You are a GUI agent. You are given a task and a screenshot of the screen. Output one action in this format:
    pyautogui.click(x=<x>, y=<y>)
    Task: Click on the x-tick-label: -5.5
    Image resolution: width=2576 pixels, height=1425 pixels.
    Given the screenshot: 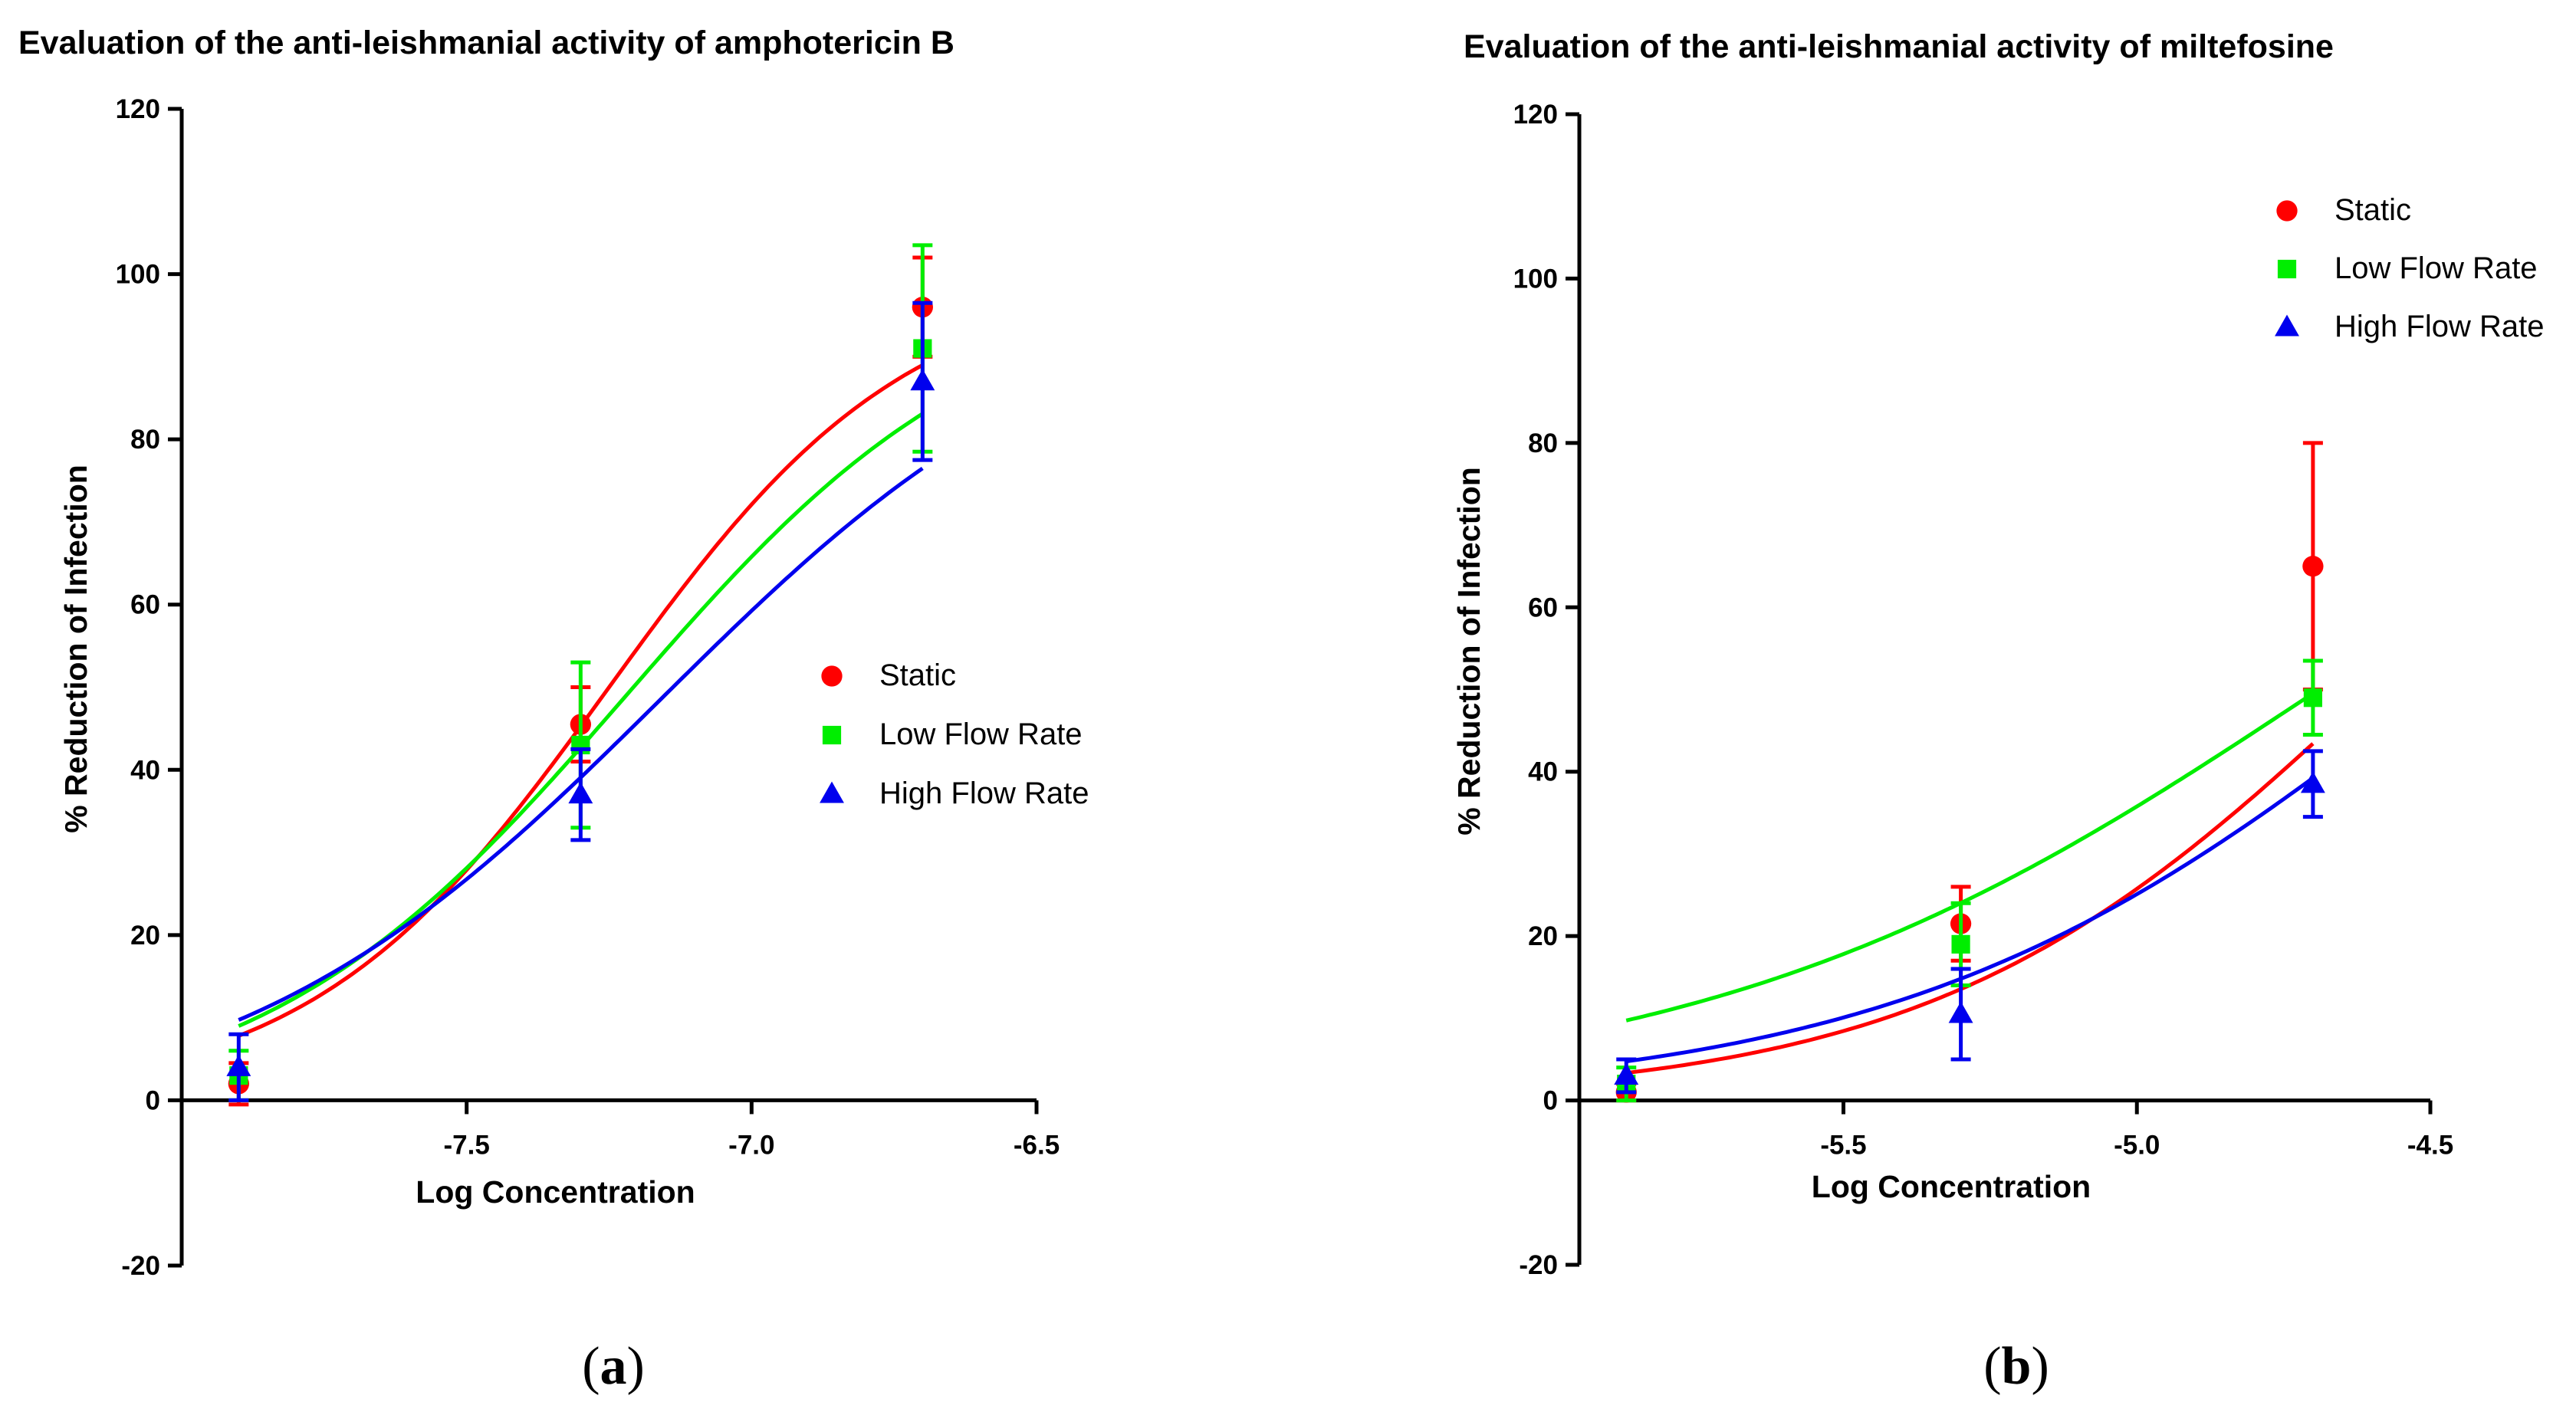 What is the action you would take?
    pyautogui.click(x=1843, y=1146)
    